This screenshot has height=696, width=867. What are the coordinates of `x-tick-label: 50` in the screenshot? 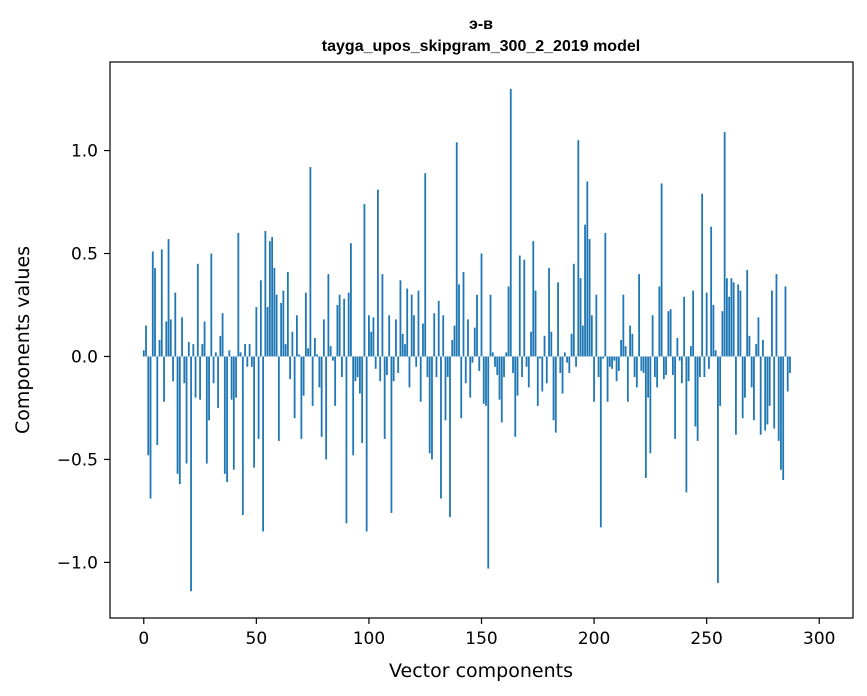 It's located at (257, 639).